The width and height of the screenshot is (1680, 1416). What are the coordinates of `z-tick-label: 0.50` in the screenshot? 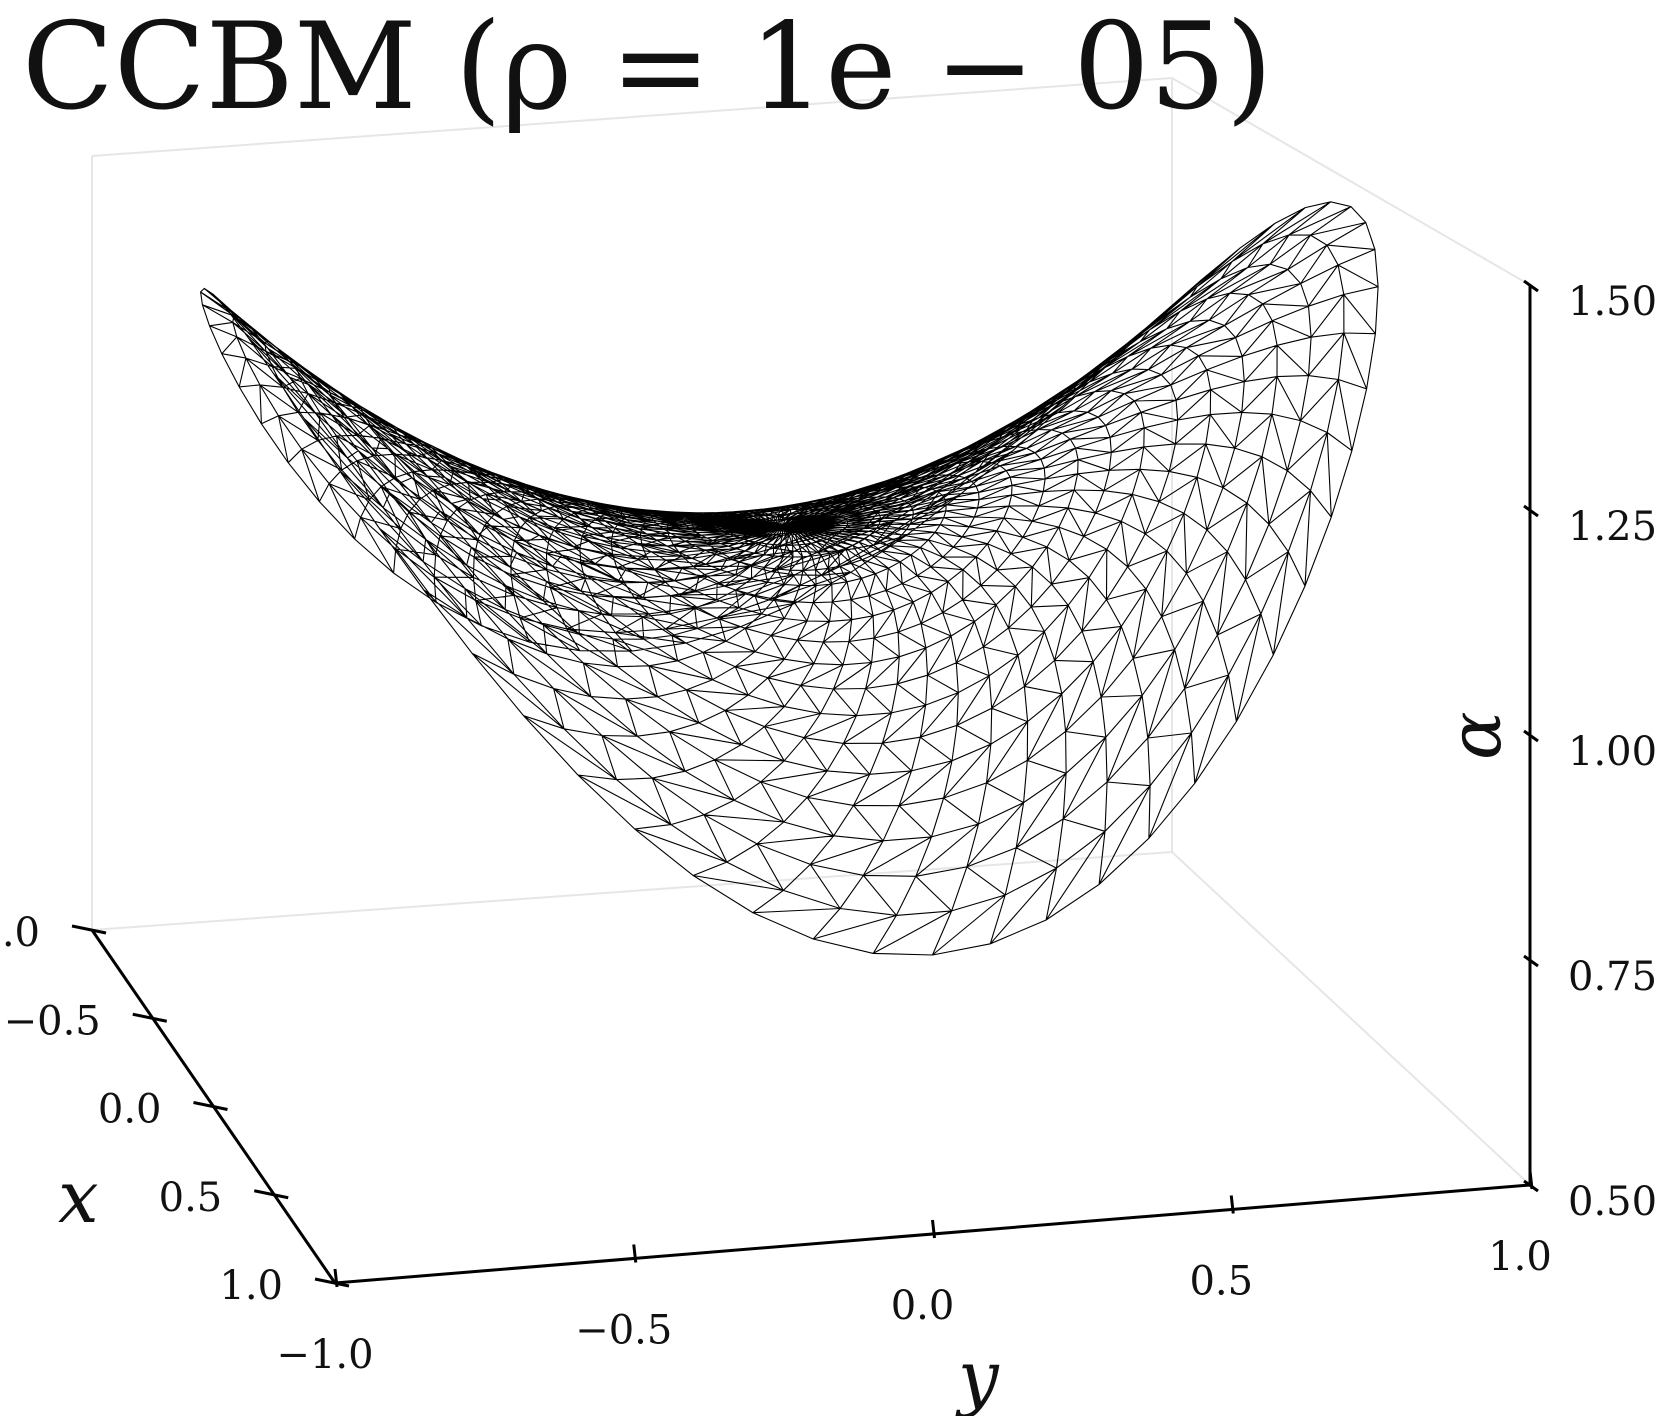 It's located at (1612, 1202).